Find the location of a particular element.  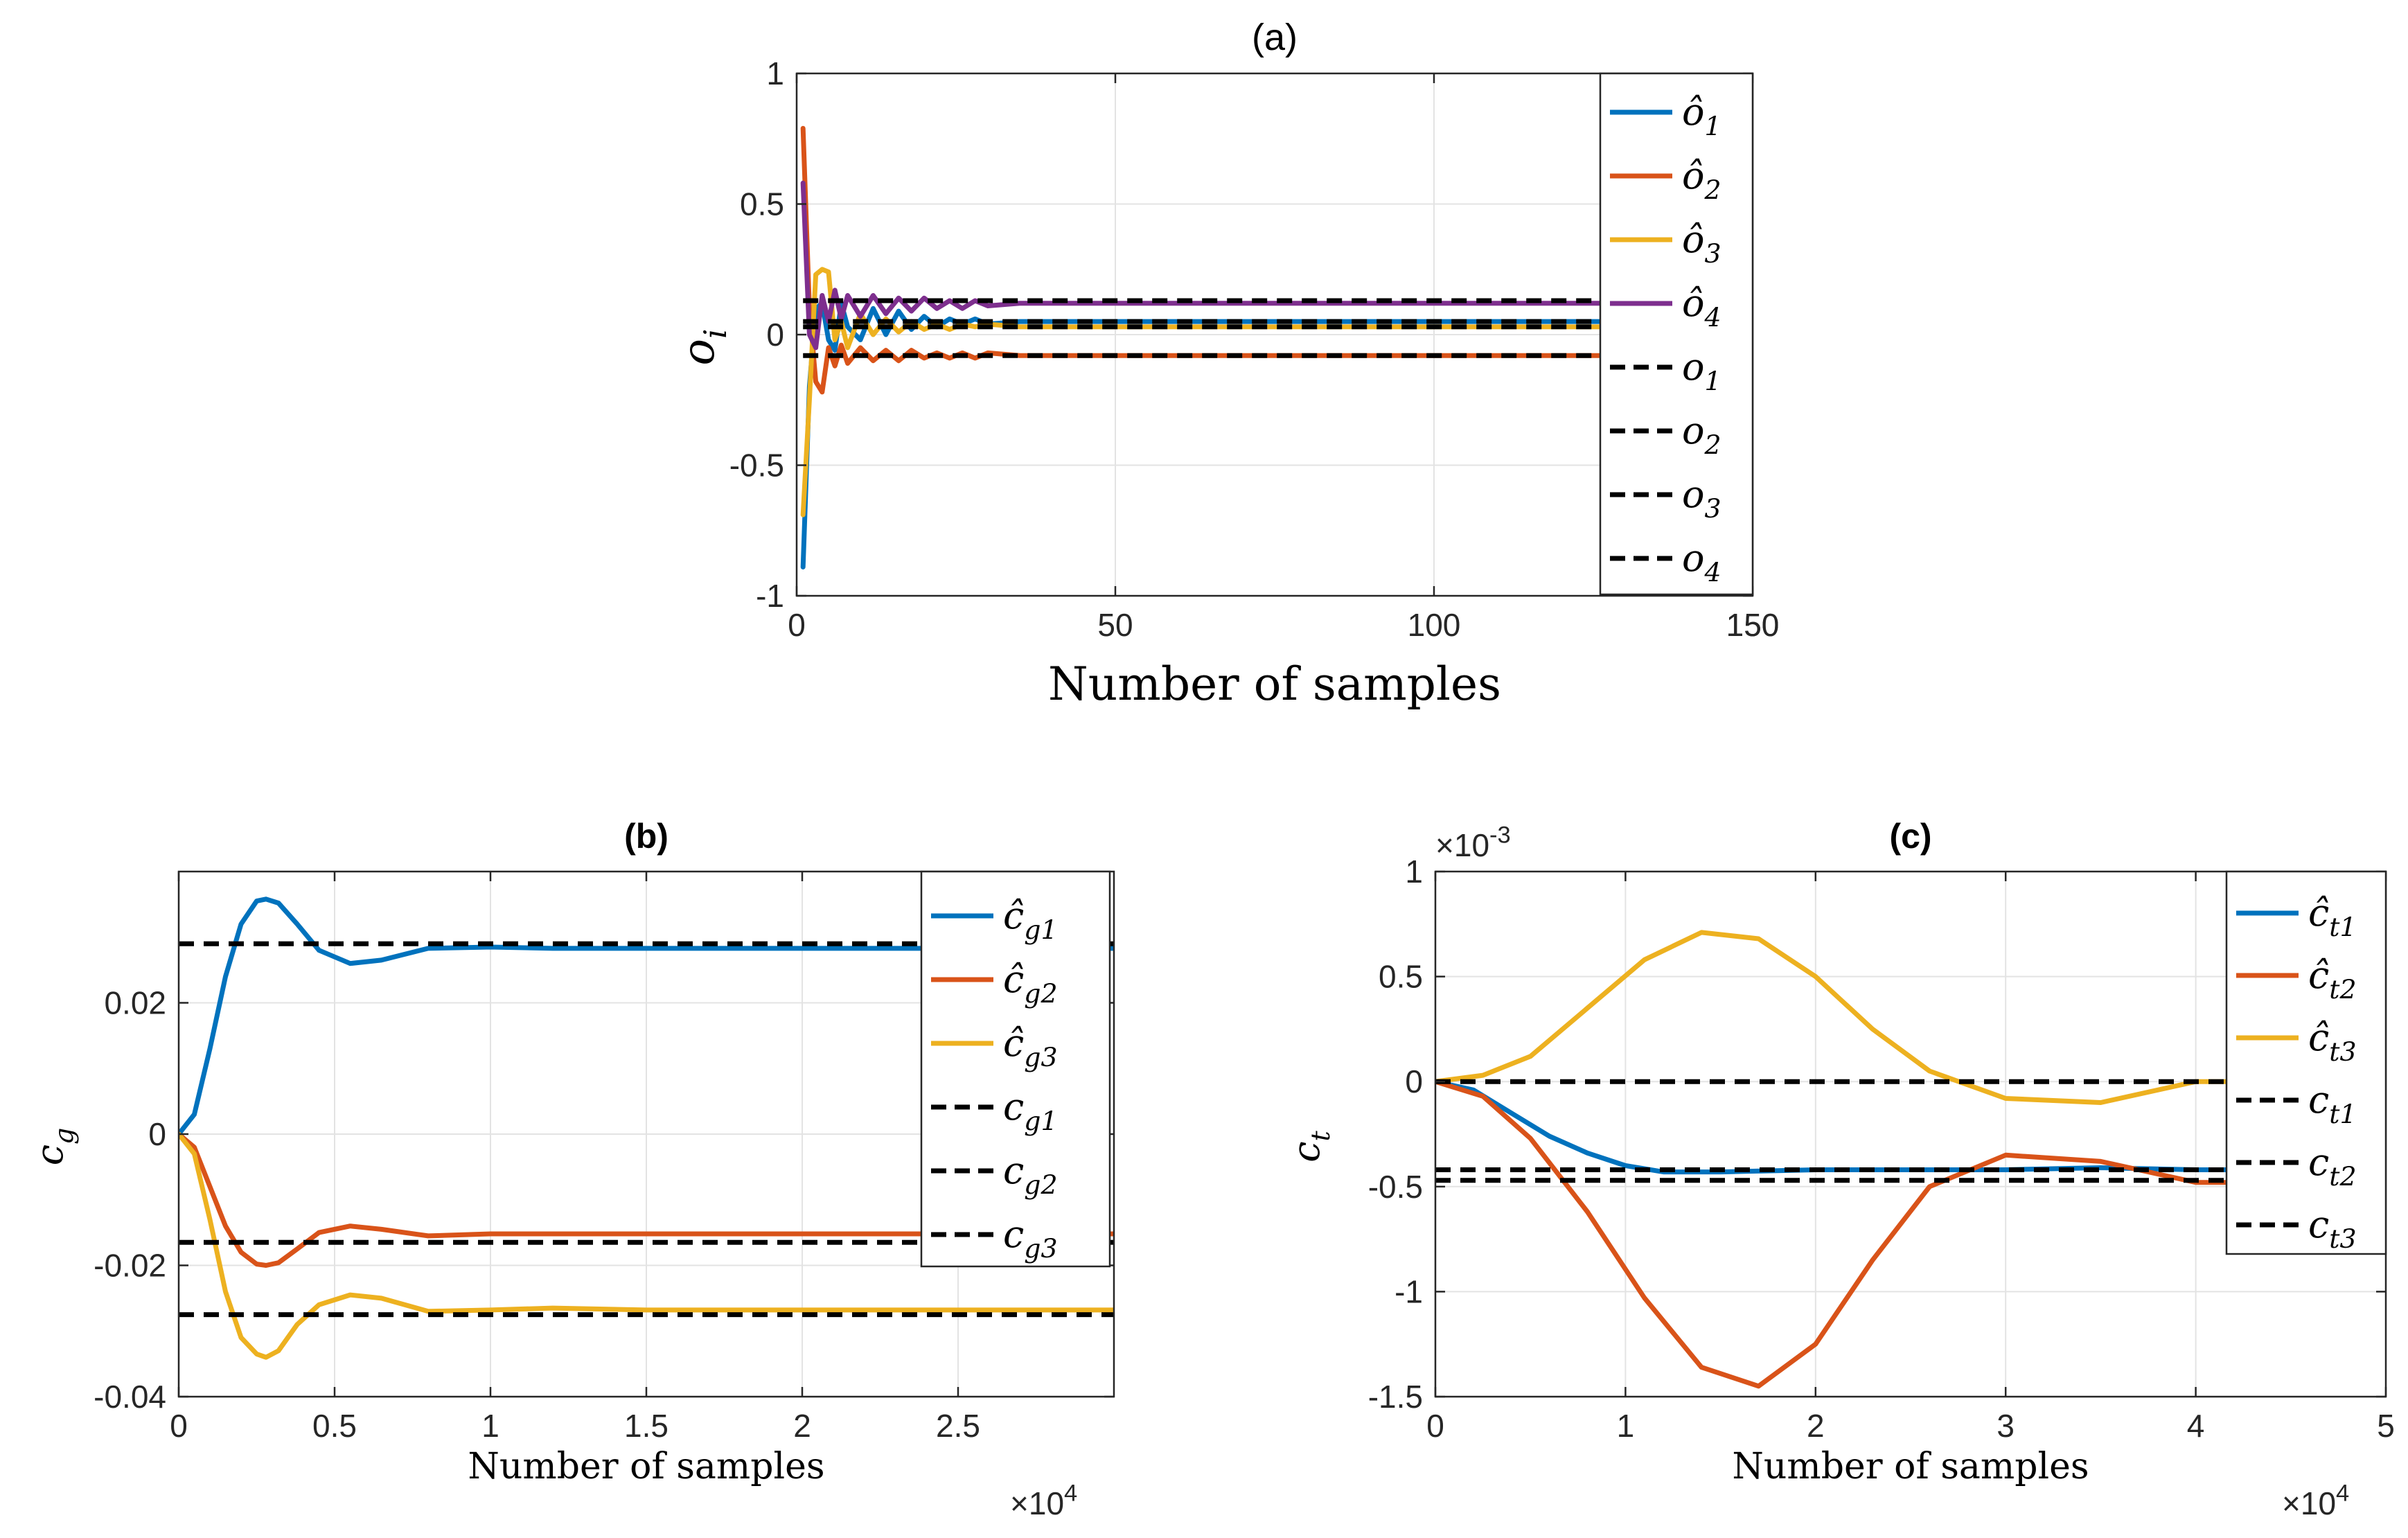

legend: ĉt1 ĉt2 ĉt3 ct1 ct2 ct3 is located at coordinates (2306, 1062).